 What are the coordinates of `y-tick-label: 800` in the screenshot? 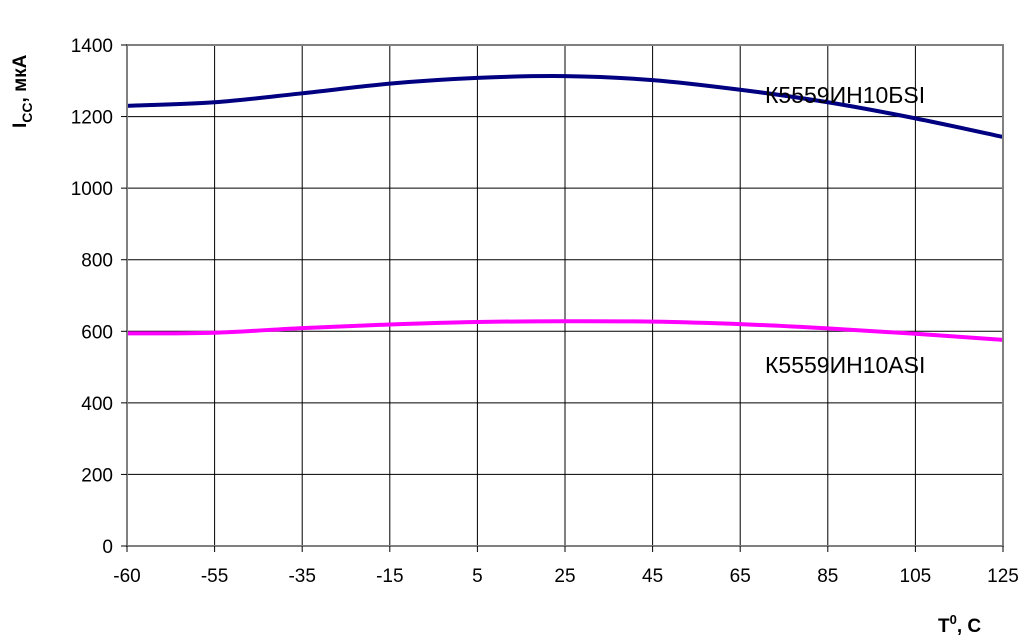 It's located at (97, 261).